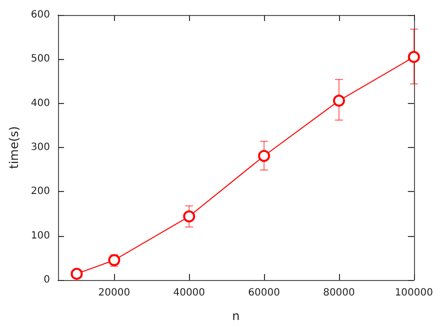 This screenshot has width=436, height=327. What do you see at coordinates (114, 293) in the screenshot?
I see `x-tick-label: 20000` at bounding box center [114, 293].